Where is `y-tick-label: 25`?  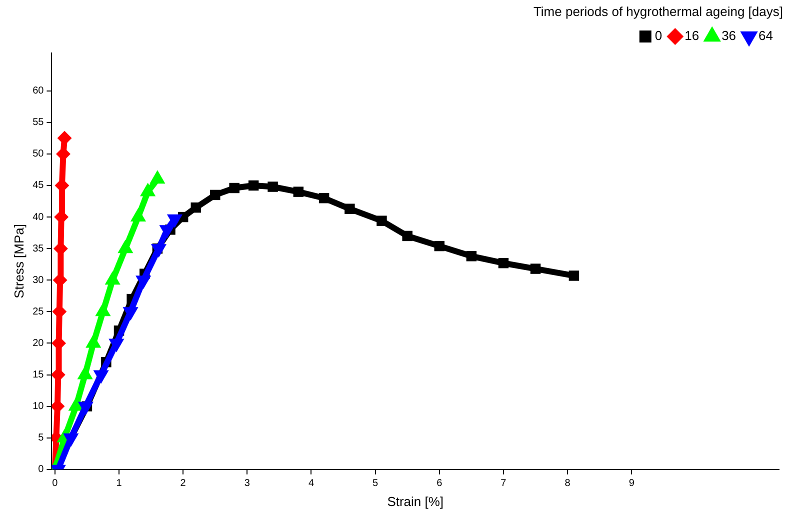
y-tick-label: 25 is located at coordinates (38, 312).